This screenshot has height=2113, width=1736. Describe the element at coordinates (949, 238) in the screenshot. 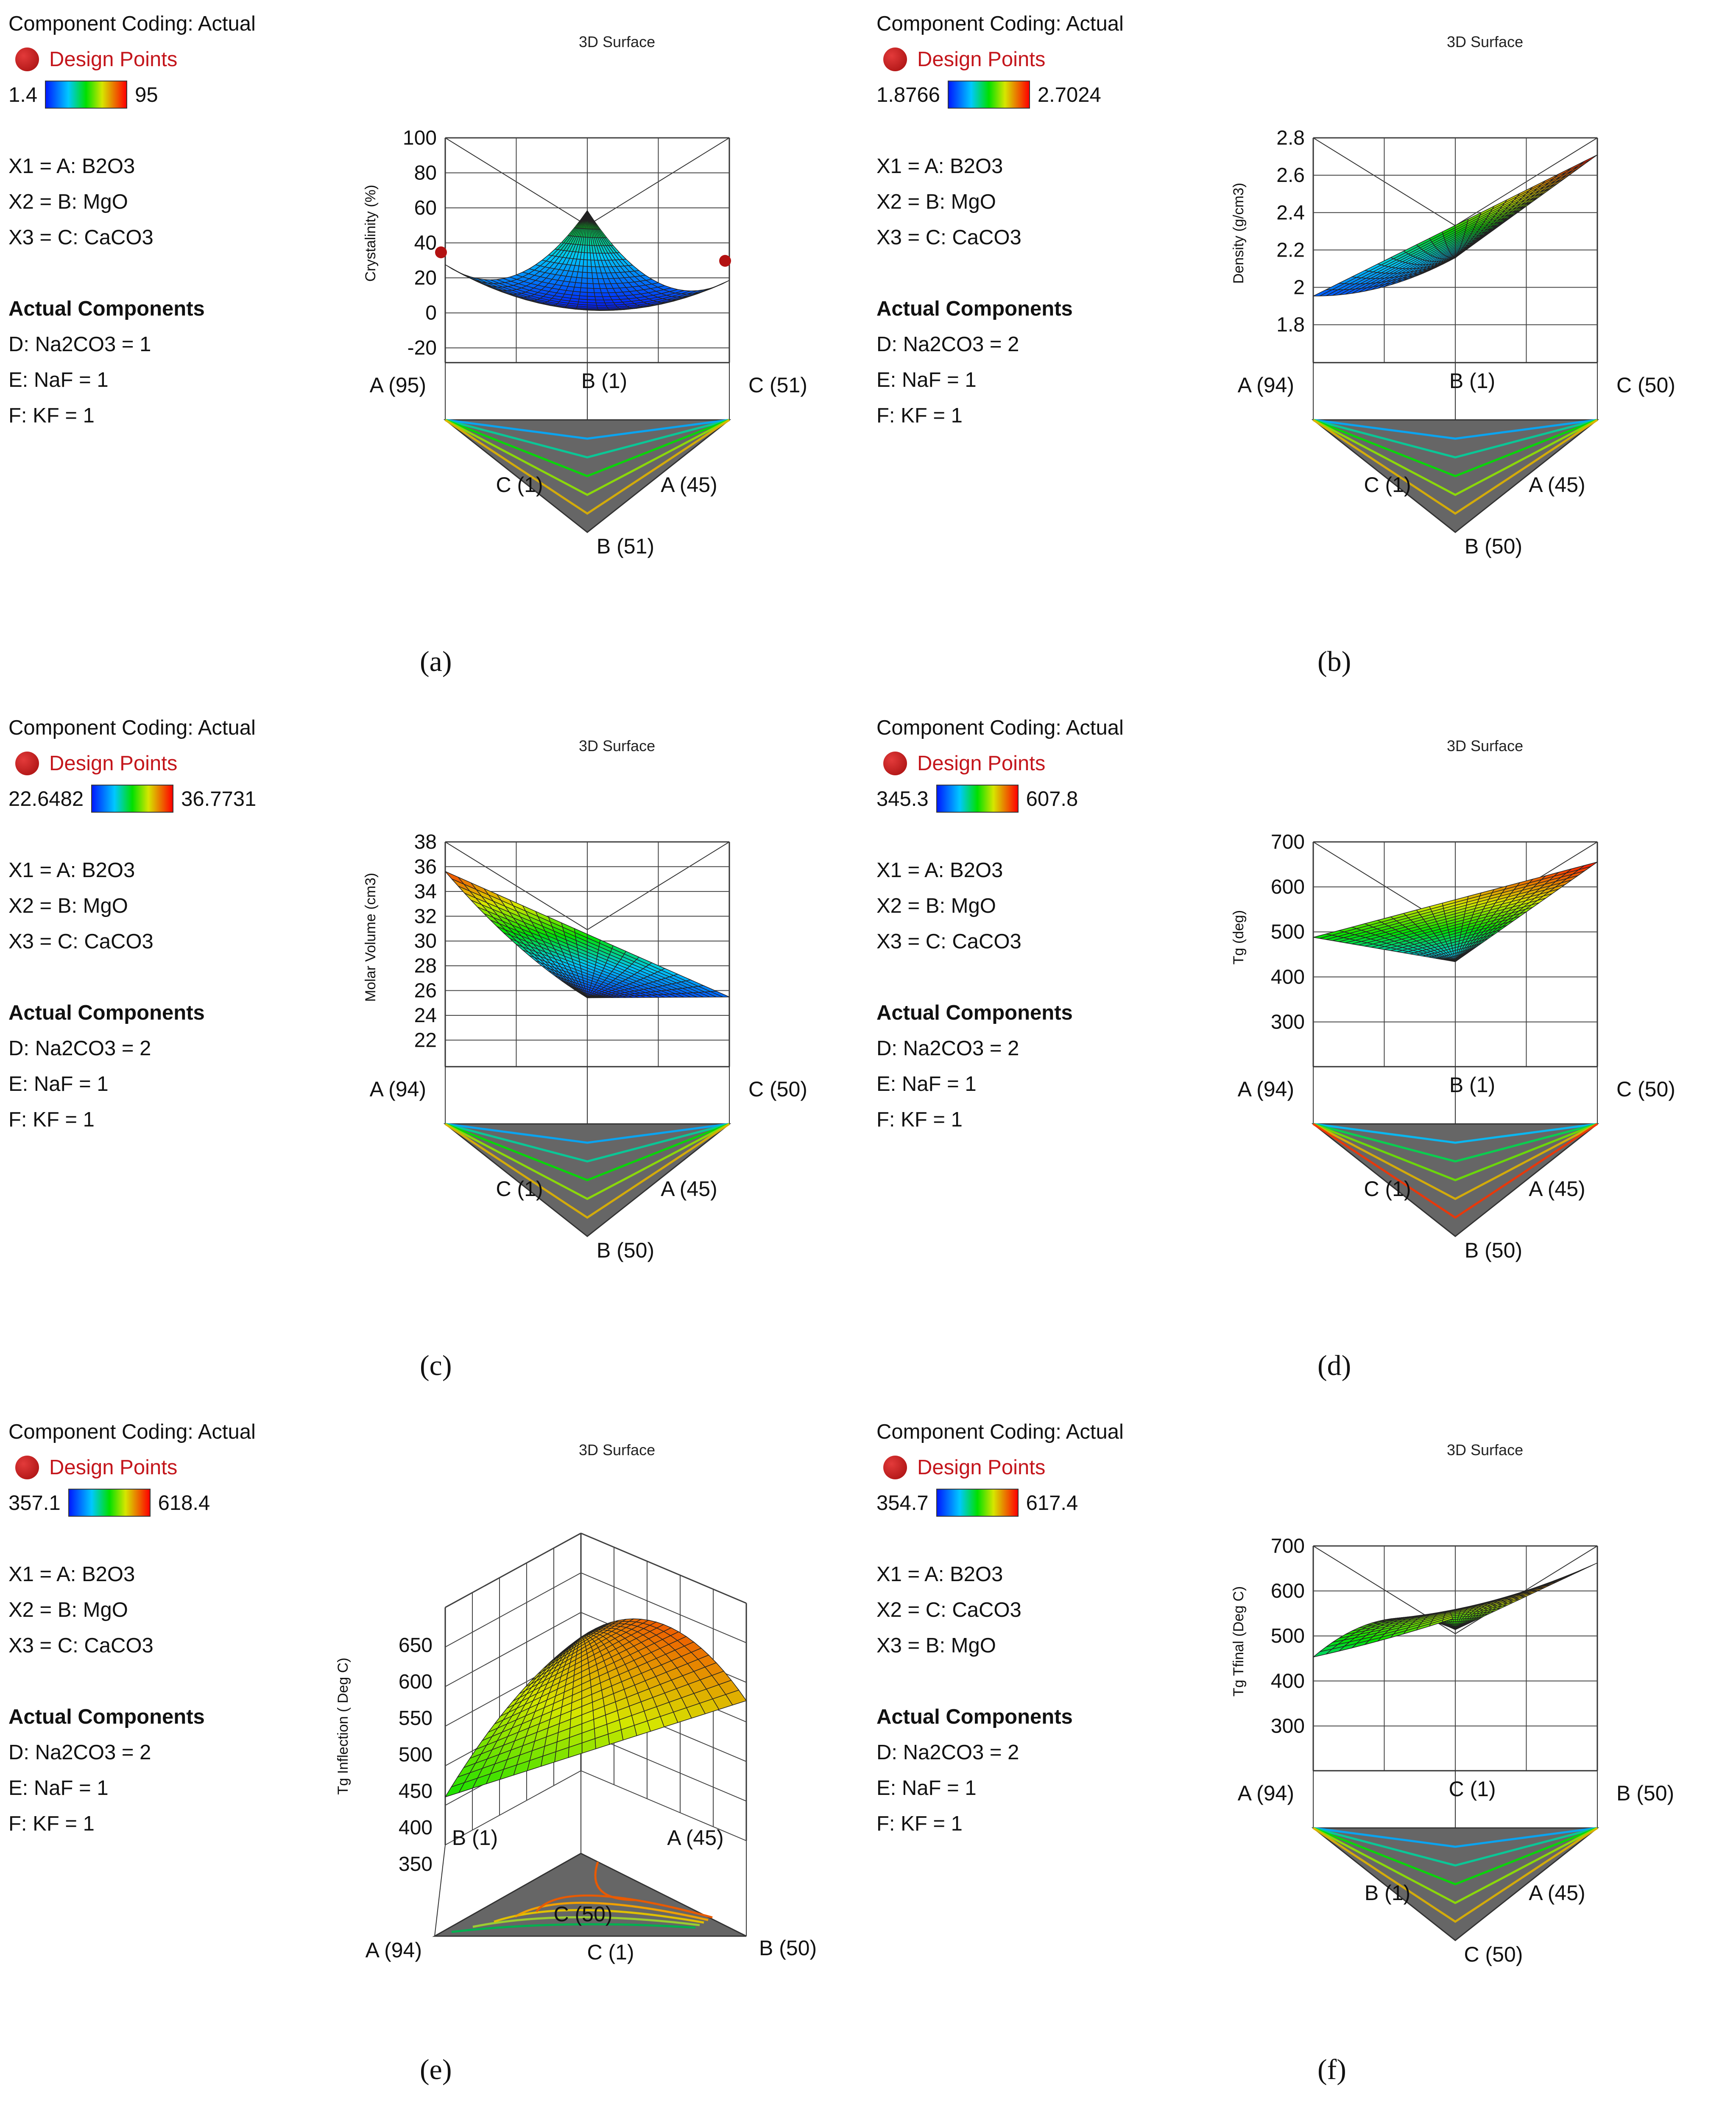

I see `x3-label: X3 = C: CaCO3` at that location.